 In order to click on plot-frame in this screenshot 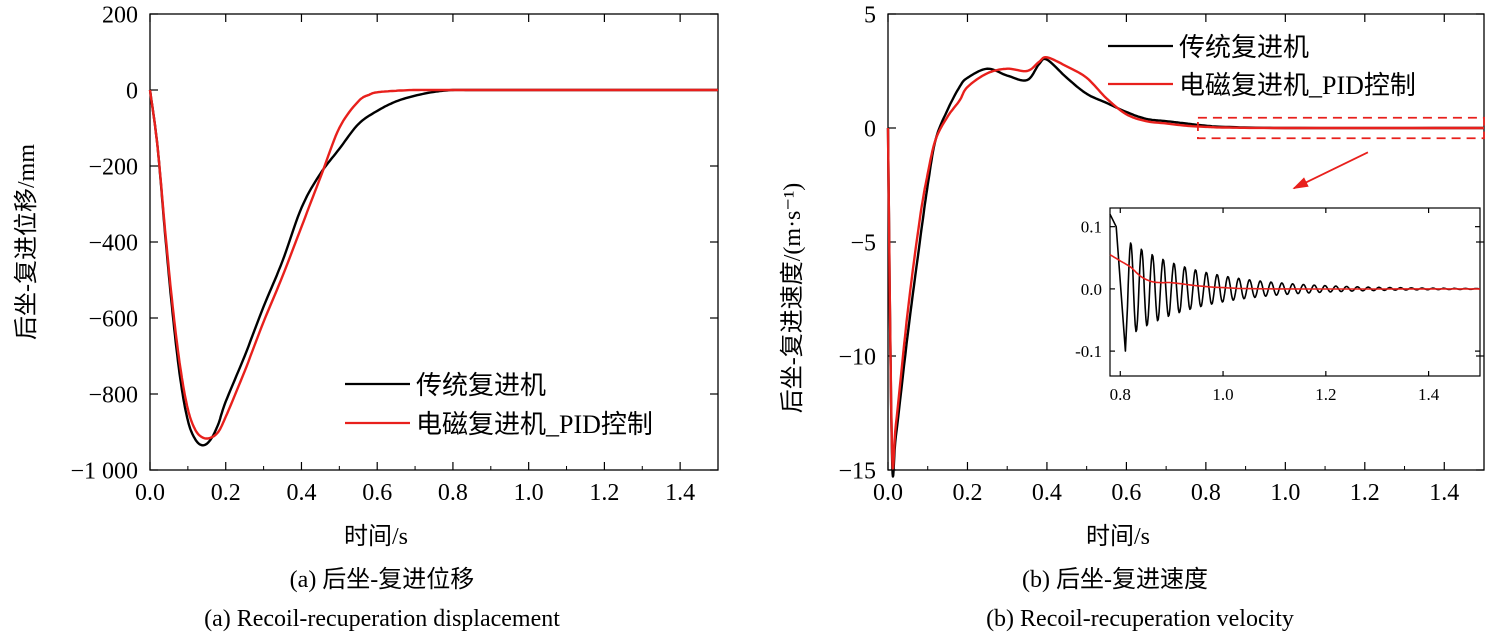, I will do `click(1295, 292)`.